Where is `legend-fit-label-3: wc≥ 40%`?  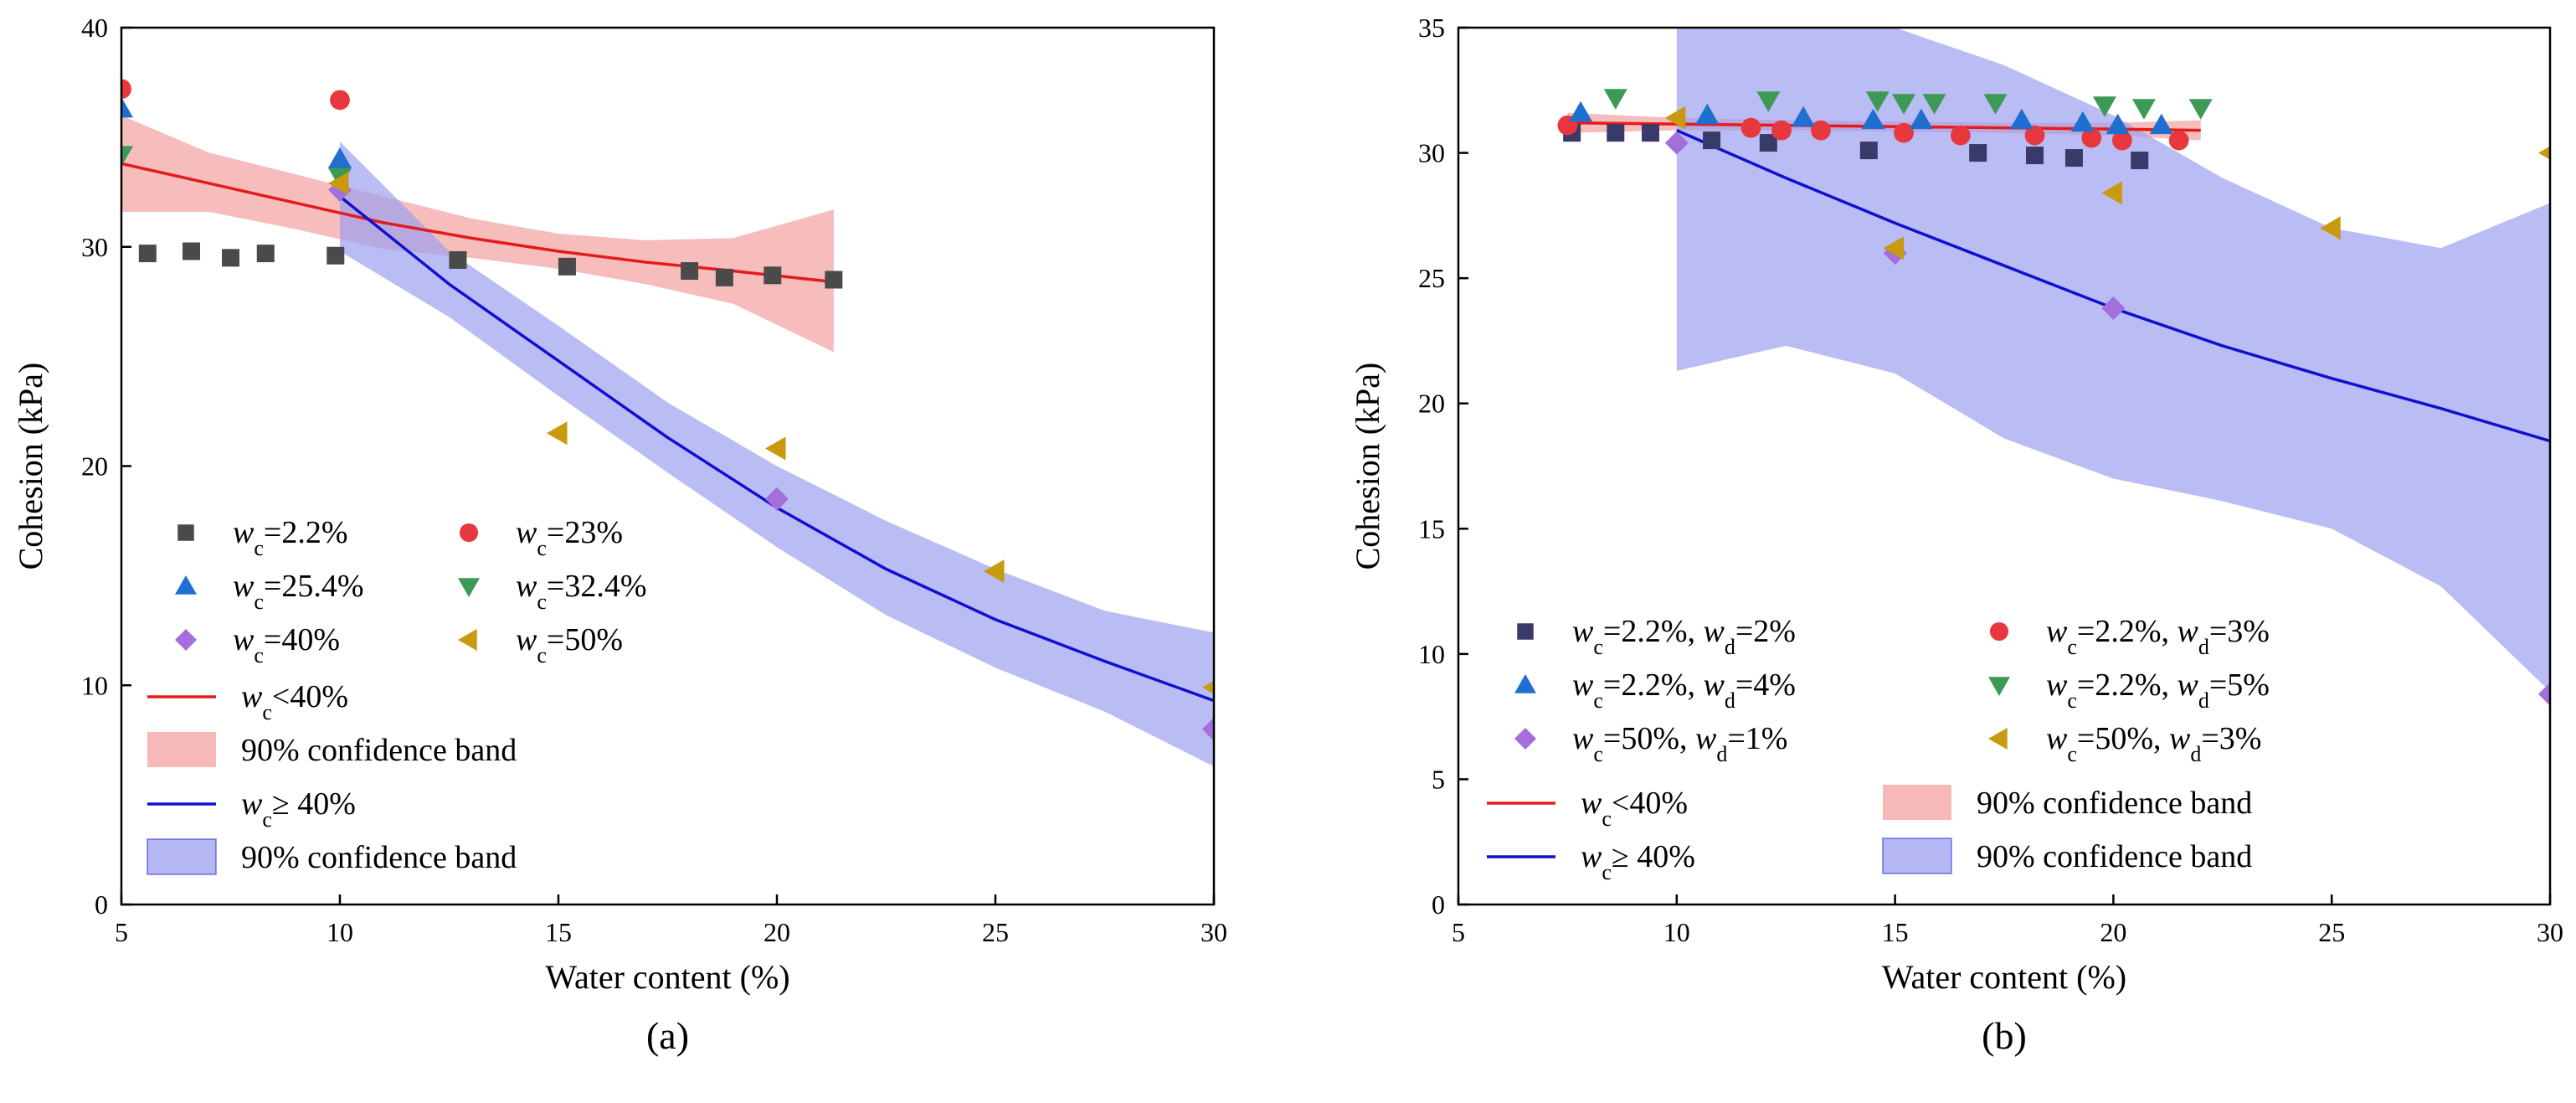 legend-fit-label-3: wc≥ 40% is located at coordinates (1638, 861).